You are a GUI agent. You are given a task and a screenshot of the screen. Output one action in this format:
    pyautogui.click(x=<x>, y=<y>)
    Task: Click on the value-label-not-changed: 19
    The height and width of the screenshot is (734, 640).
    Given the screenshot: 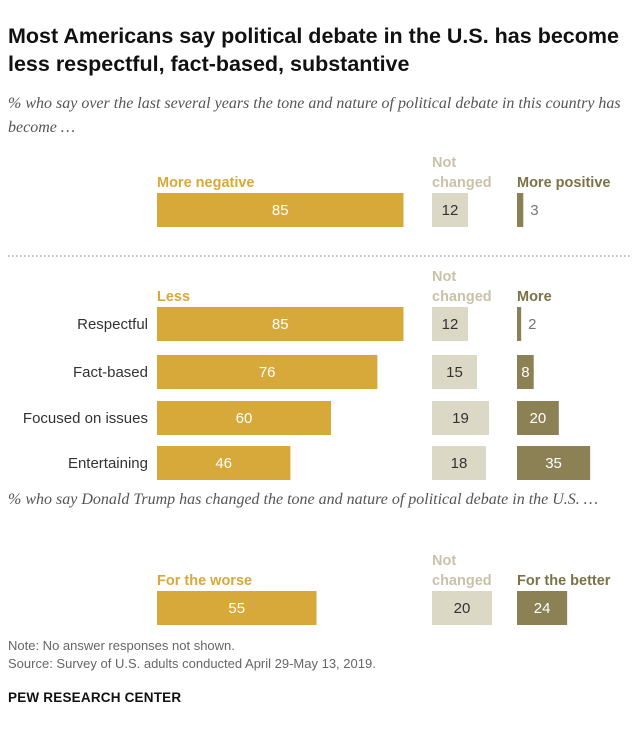 What is the action you would take?
    pyautogui.click(x=460, y=418)
    